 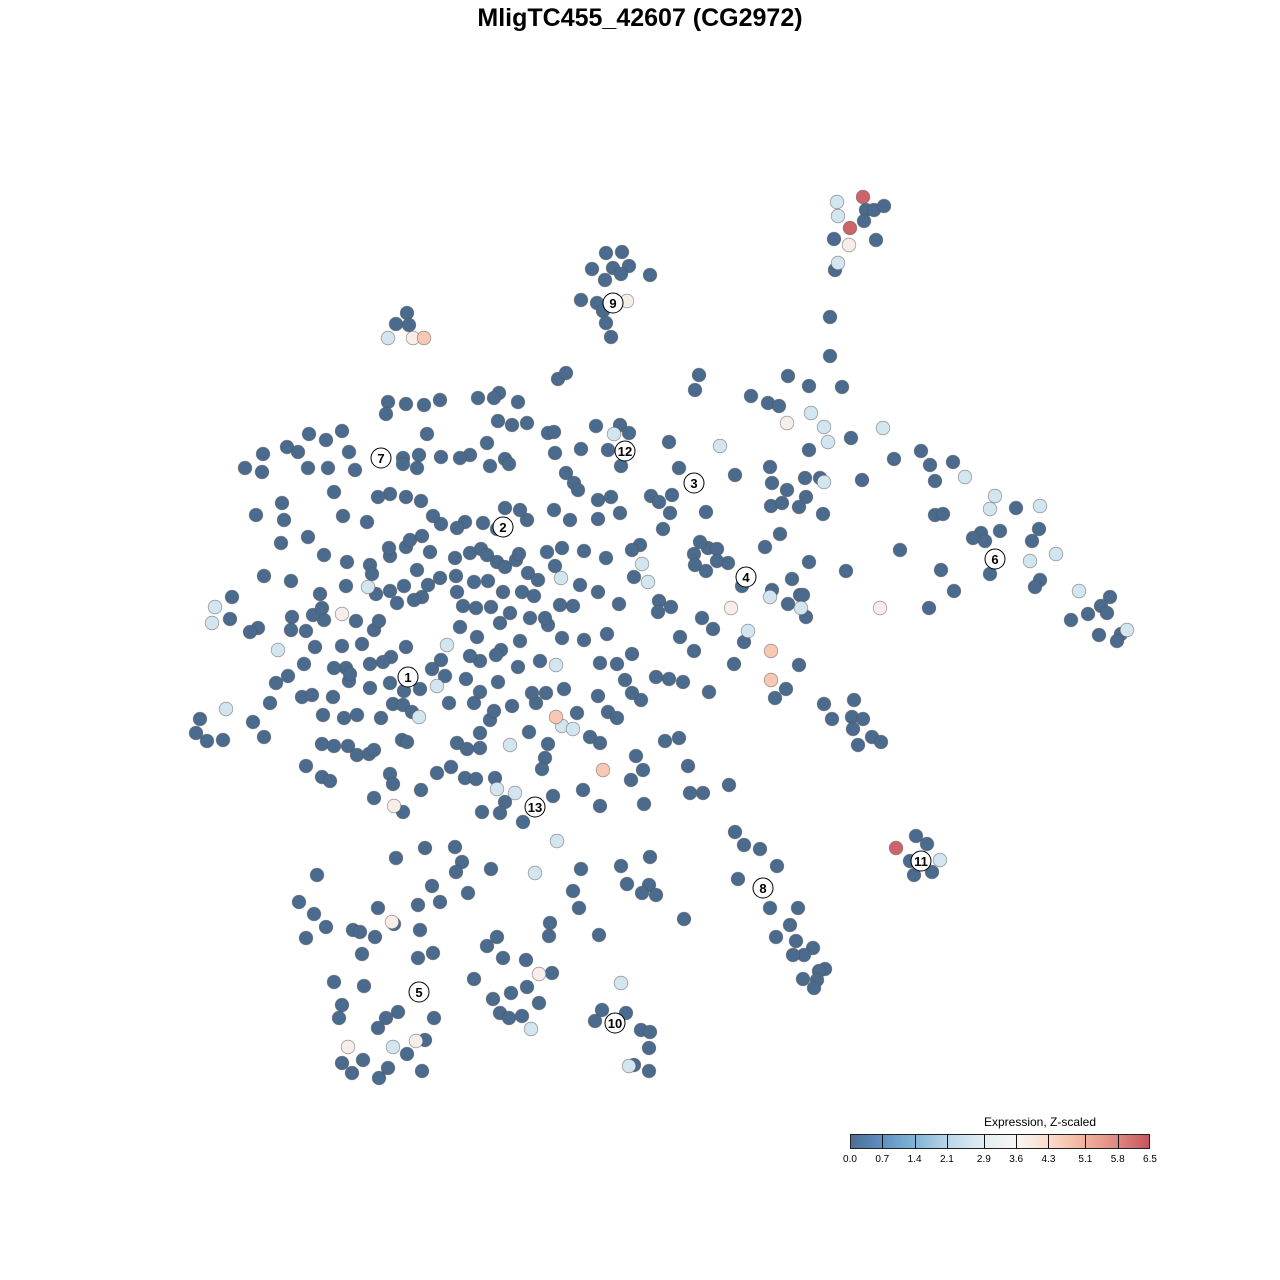 What do you see at coordinates (994, 559) in the screenshot?
I see `cluster-label-text: 6` at bounding box center [994, 559].